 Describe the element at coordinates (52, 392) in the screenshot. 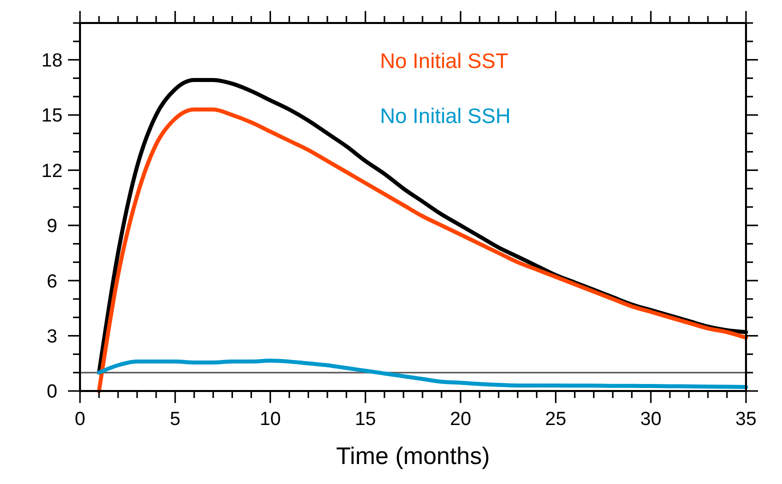

I see `y-tick-label: 0` at that location.